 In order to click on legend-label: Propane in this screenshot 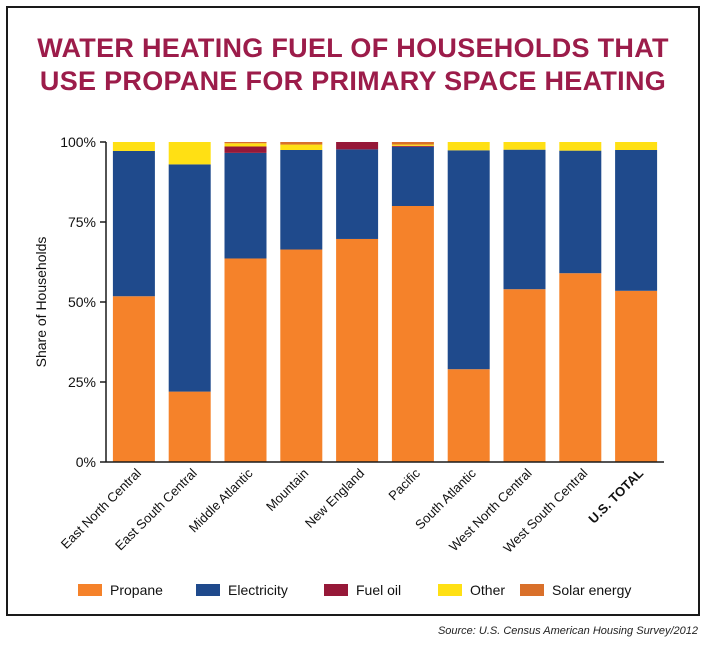, I will do `click(136, 590)`.